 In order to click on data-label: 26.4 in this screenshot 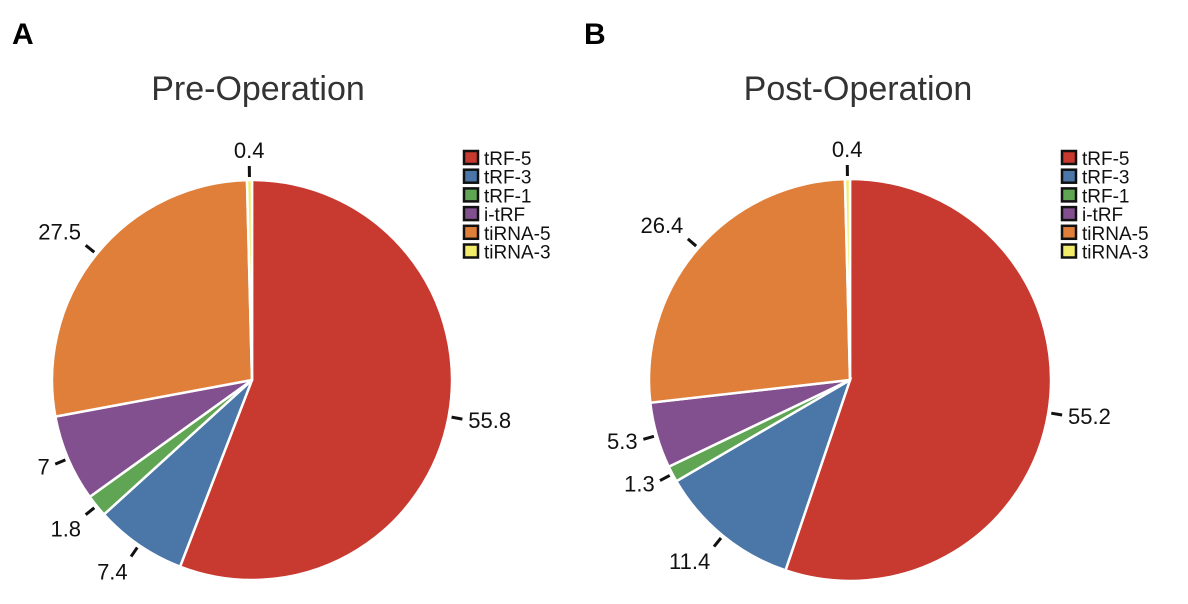, I will do `click(661, 225)`.